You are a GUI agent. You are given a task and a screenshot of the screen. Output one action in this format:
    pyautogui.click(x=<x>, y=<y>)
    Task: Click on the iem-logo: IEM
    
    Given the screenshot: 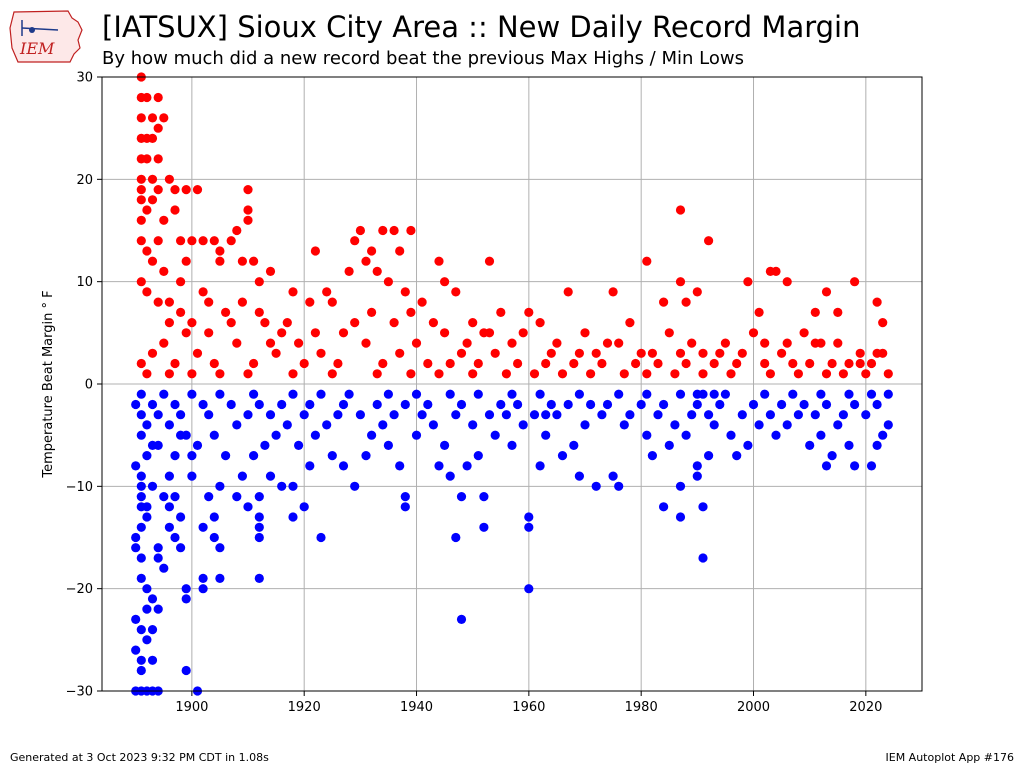 What is the action you would take?
    pyautogui.click(x=46, y=36)
    